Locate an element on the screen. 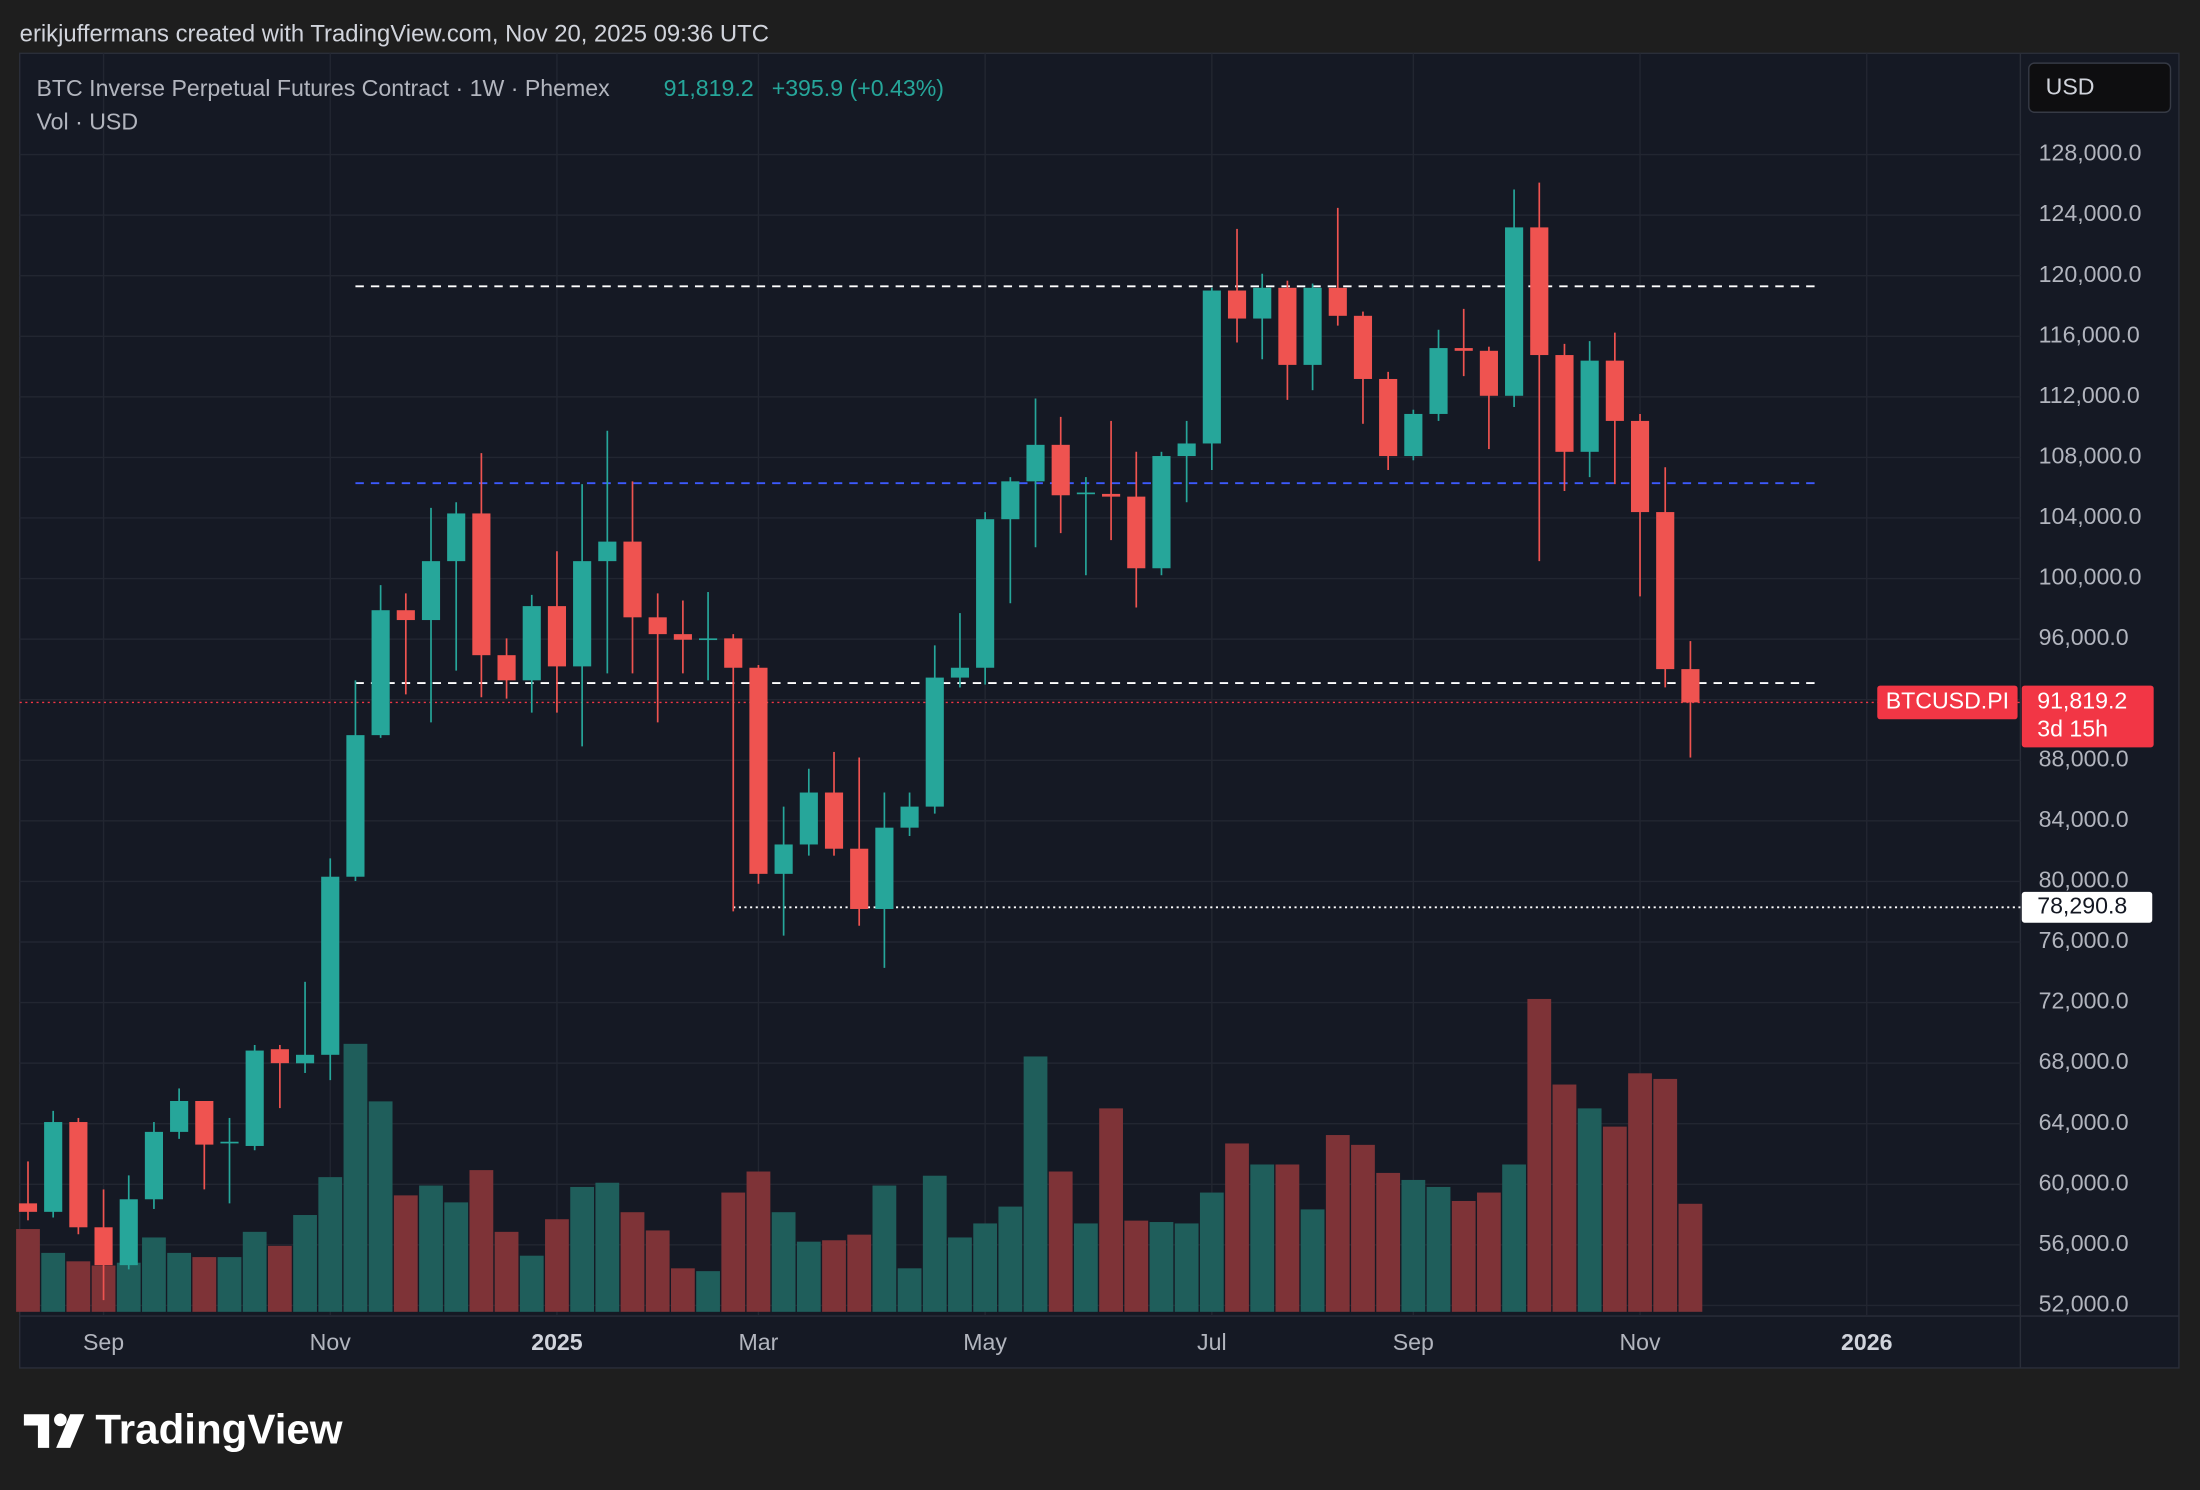  y-tick-label: 68,000.0 is located at coordinates (2084, 1061).